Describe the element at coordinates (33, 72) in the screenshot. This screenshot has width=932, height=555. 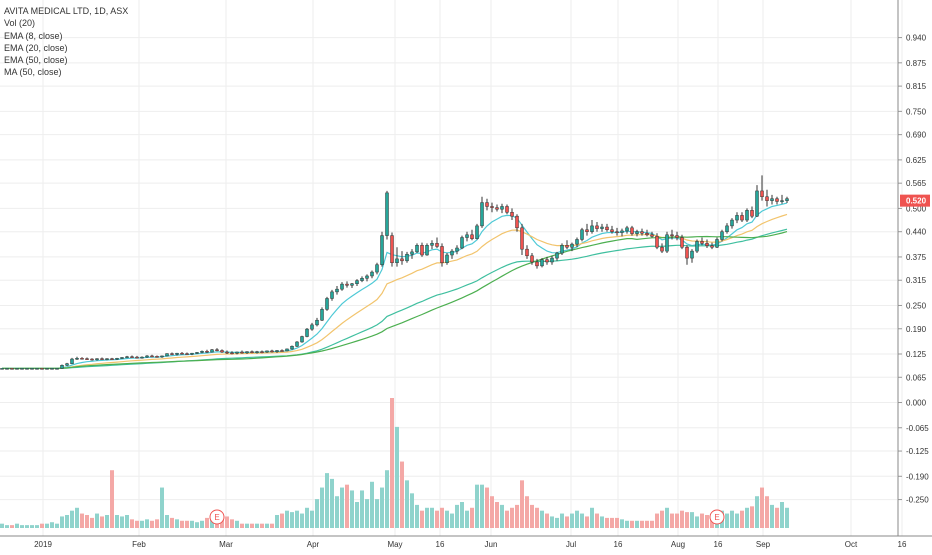
I see `legend-ma50: MA (50, close)` at that location.